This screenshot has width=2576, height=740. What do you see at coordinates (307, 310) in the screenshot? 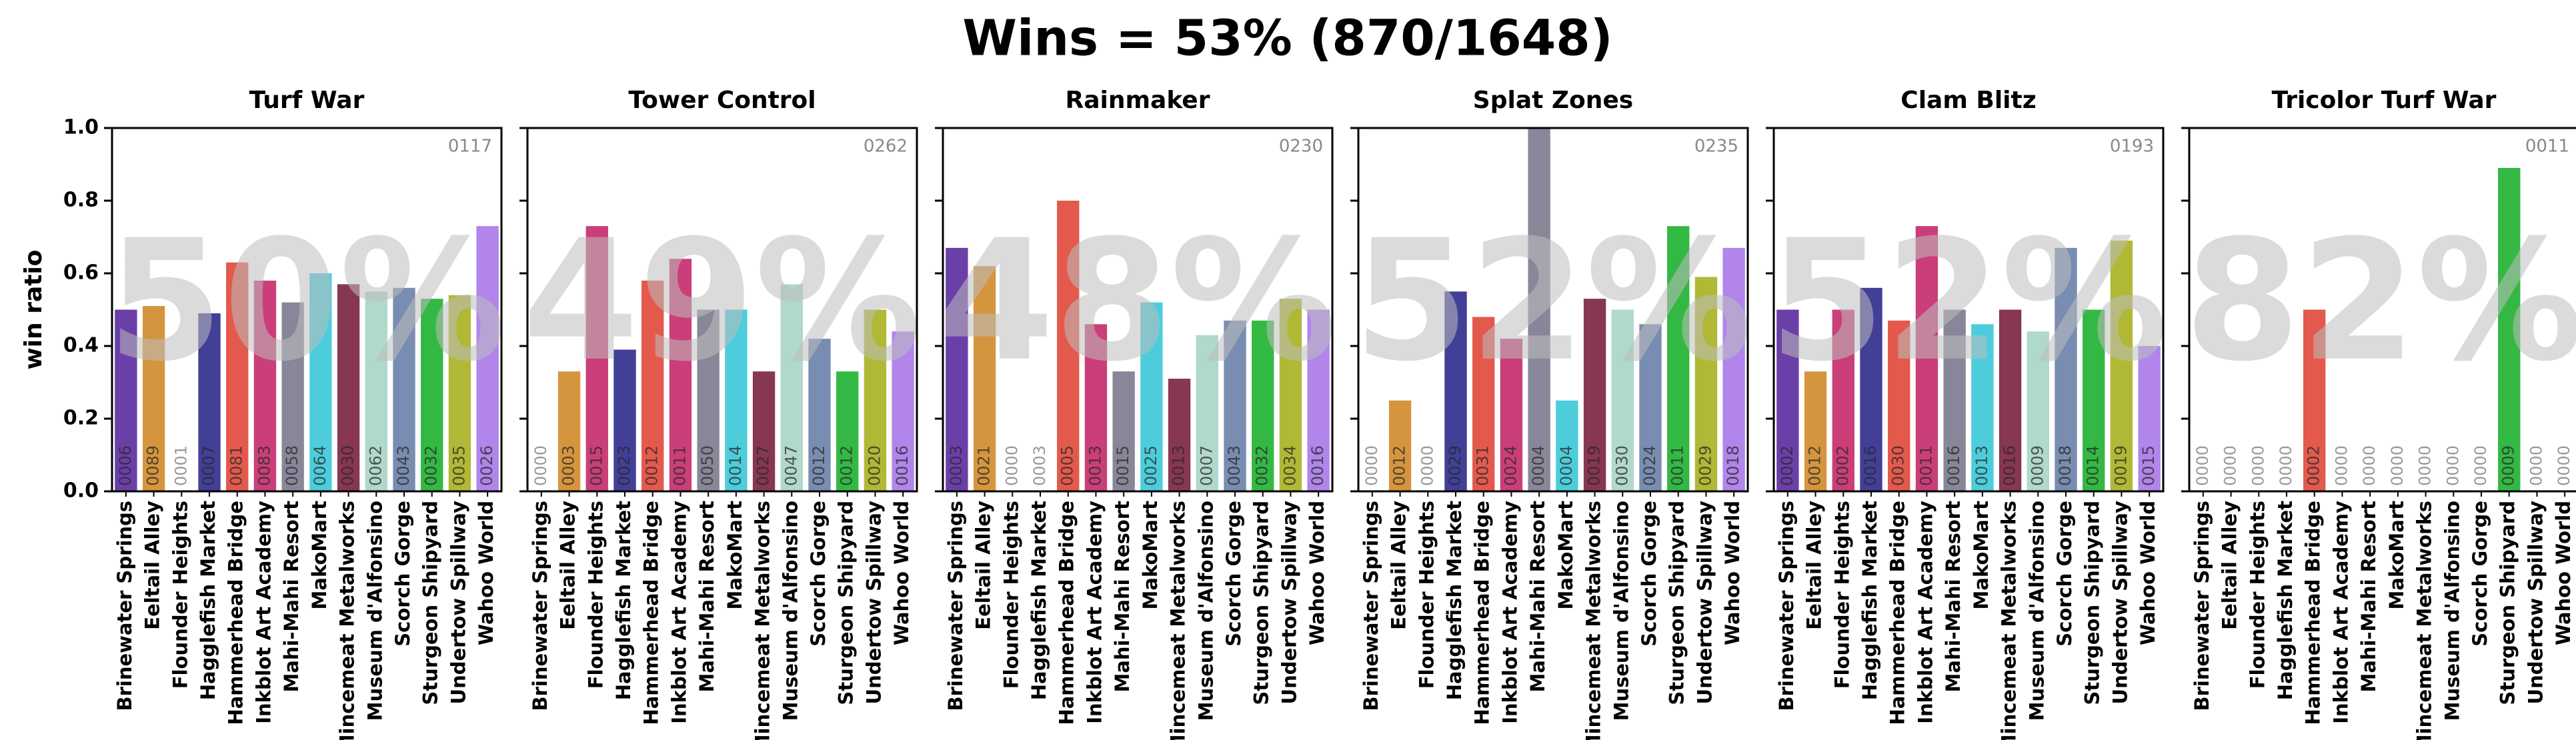
I see `axes-frame` at bounding box center [307, 310].